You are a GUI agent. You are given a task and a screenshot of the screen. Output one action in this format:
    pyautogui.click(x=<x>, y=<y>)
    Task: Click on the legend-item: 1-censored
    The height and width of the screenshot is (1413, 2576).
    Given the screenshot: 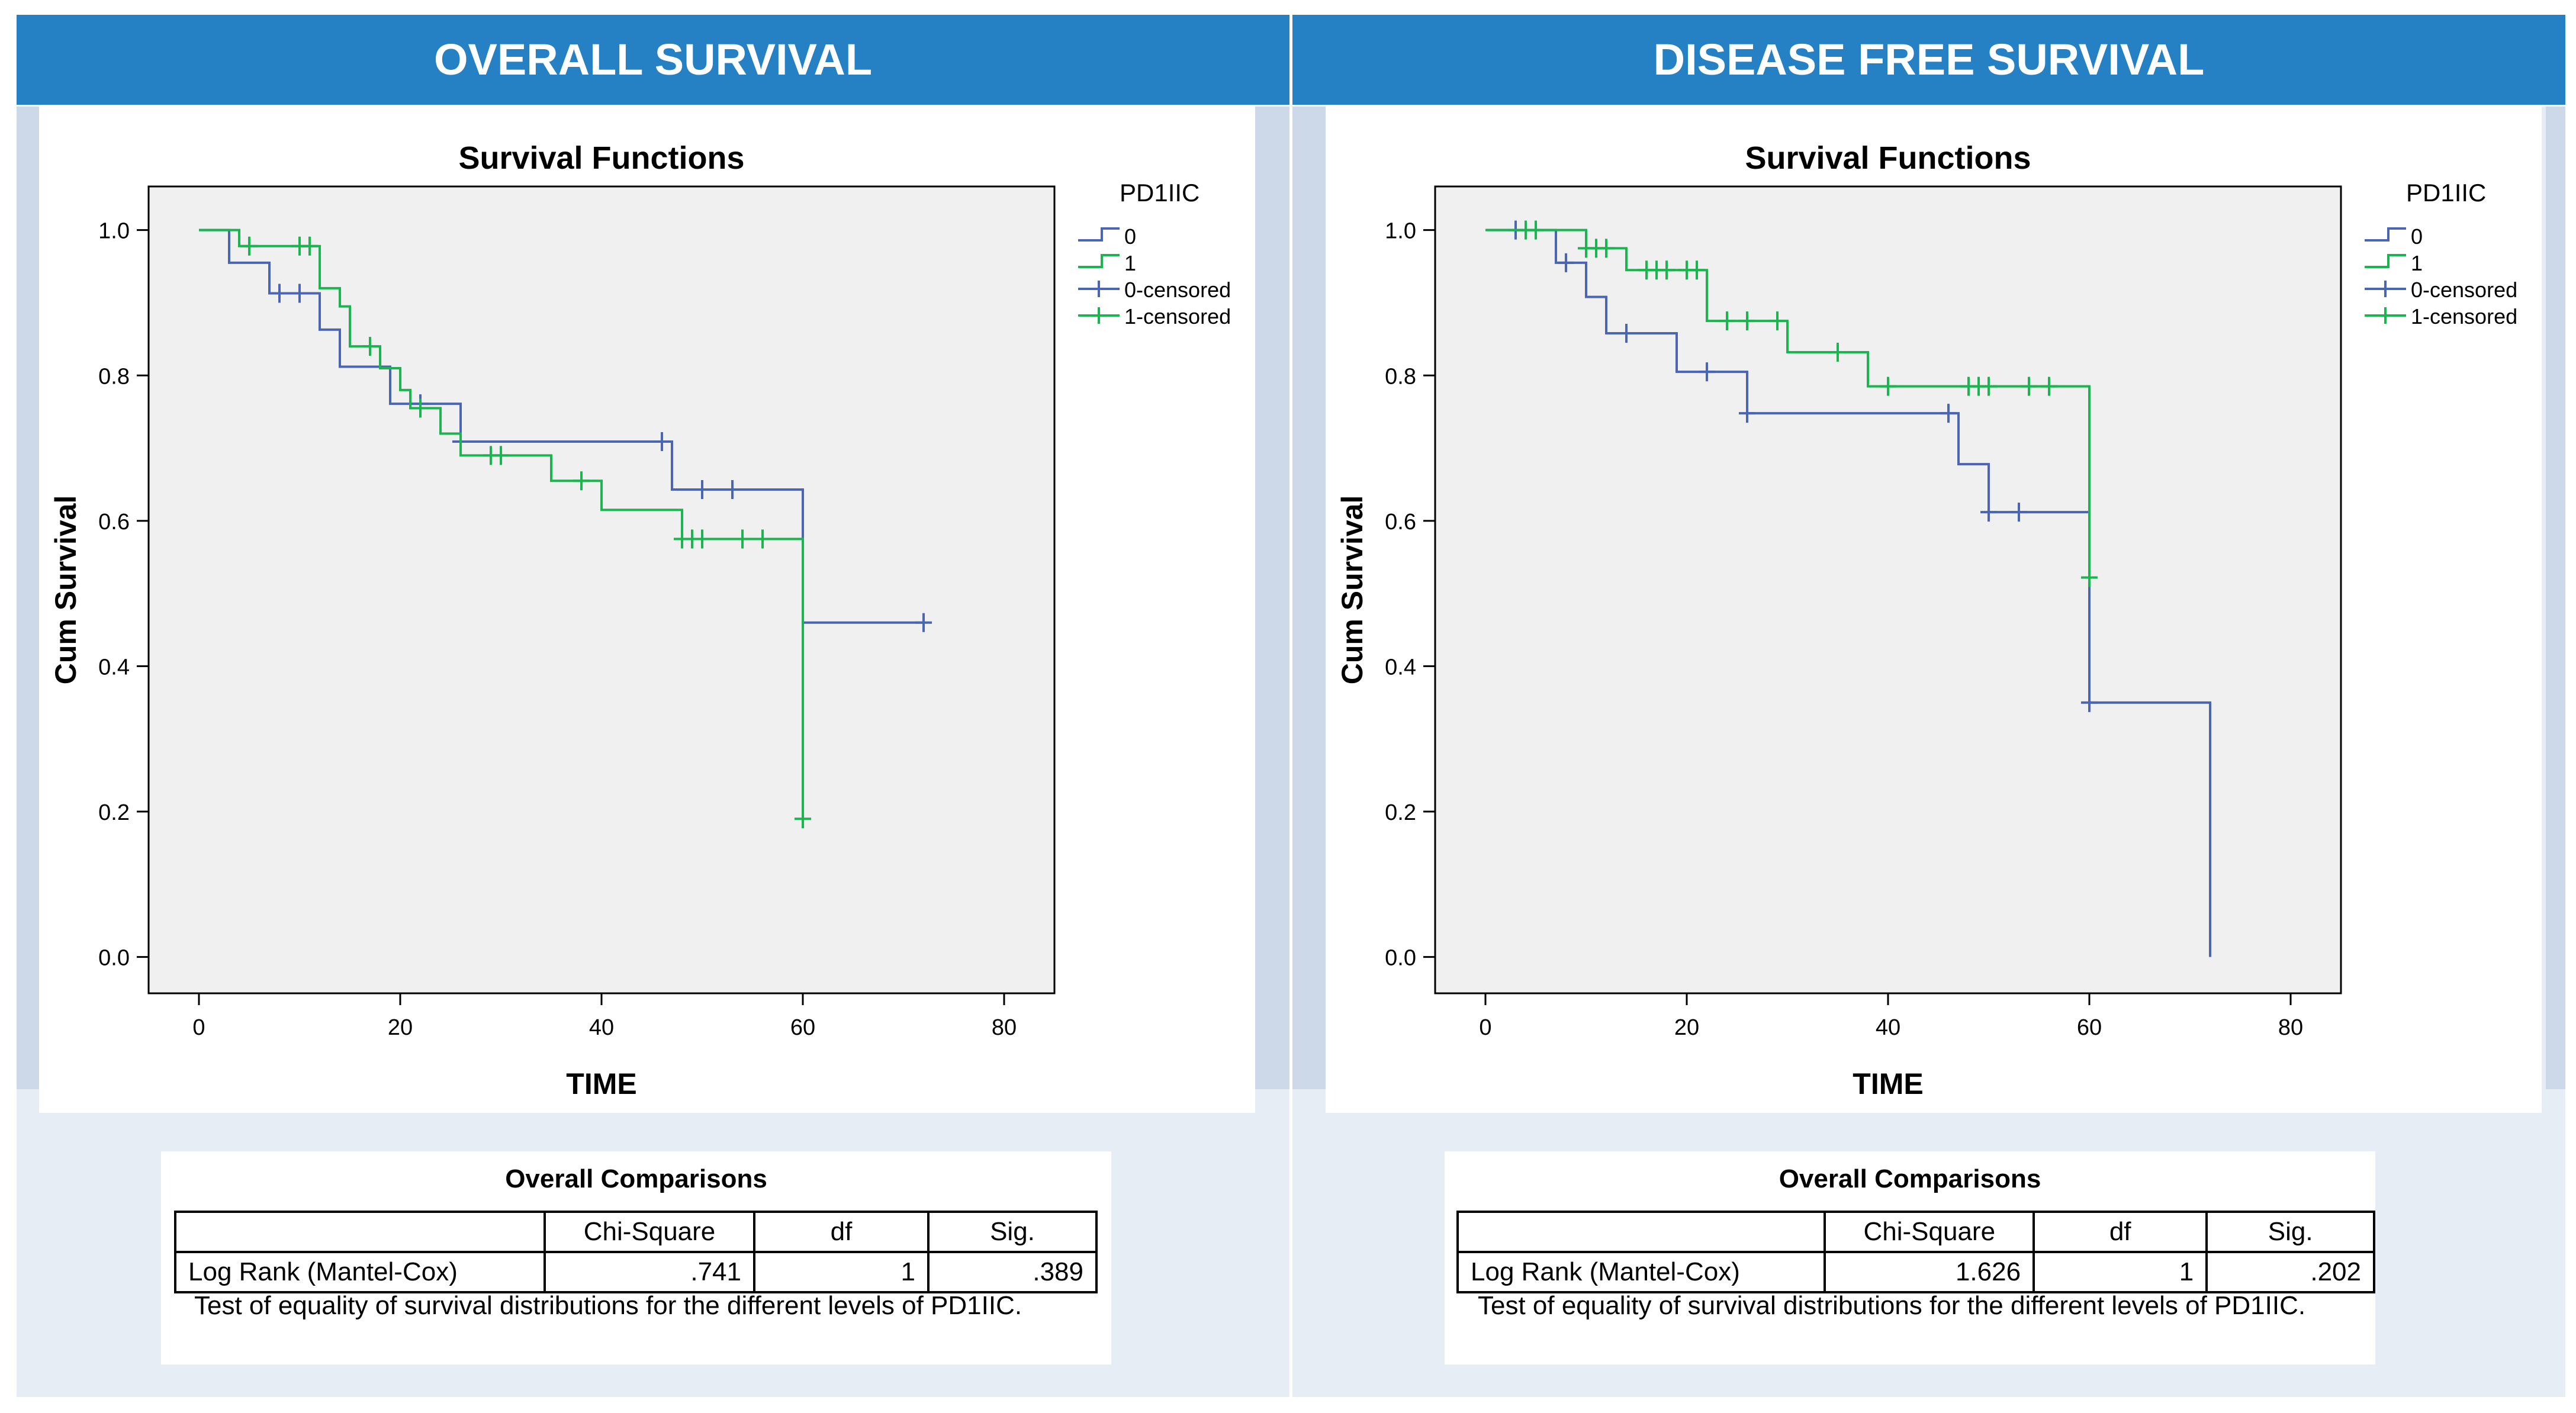 What is the action you would take?
    pyautogui.click(x=2441, y=316)
    